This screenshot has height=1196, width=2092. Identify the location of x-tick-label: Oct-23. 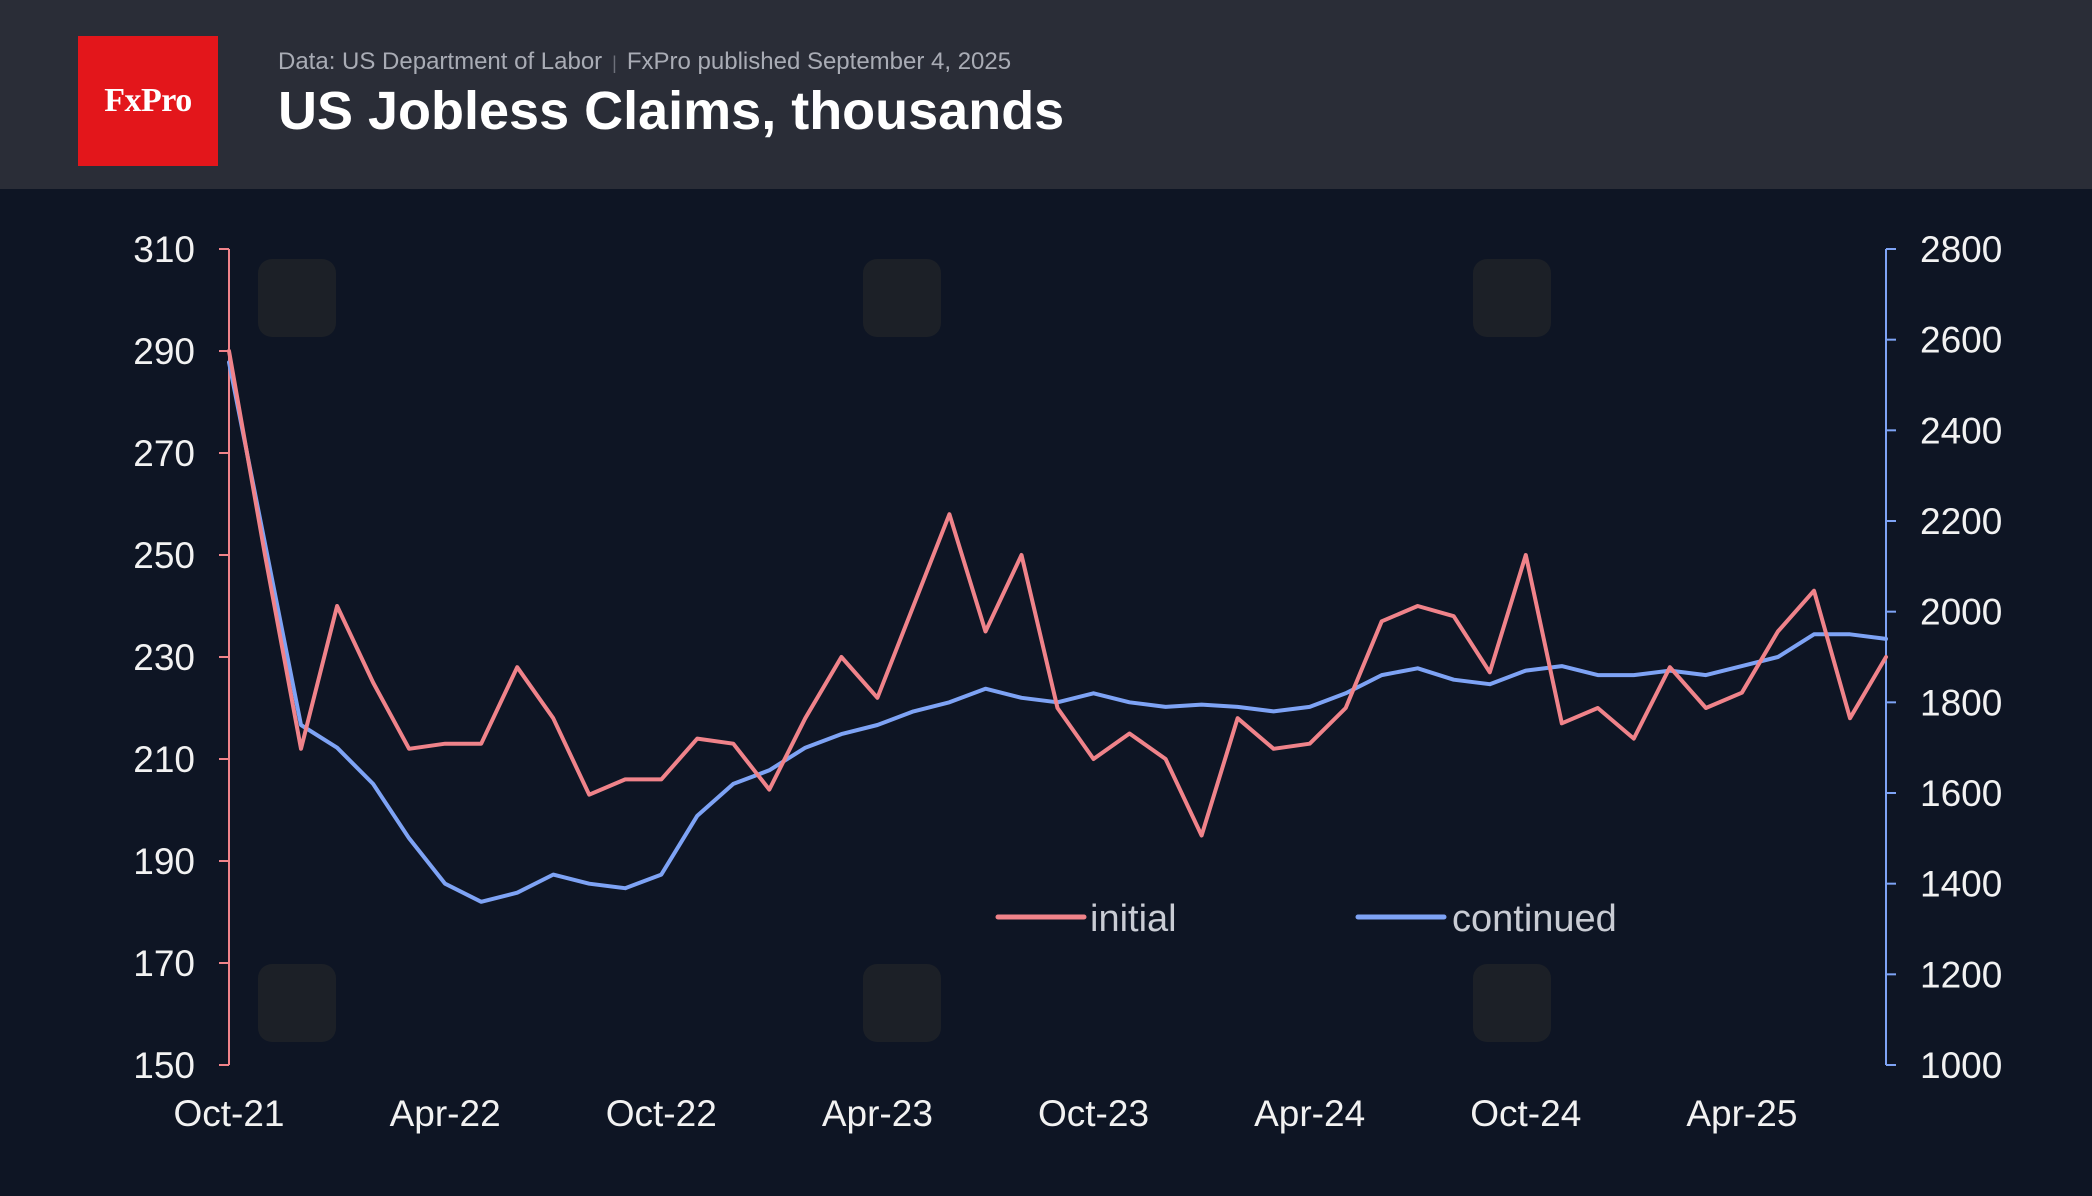
(1093, 1113).